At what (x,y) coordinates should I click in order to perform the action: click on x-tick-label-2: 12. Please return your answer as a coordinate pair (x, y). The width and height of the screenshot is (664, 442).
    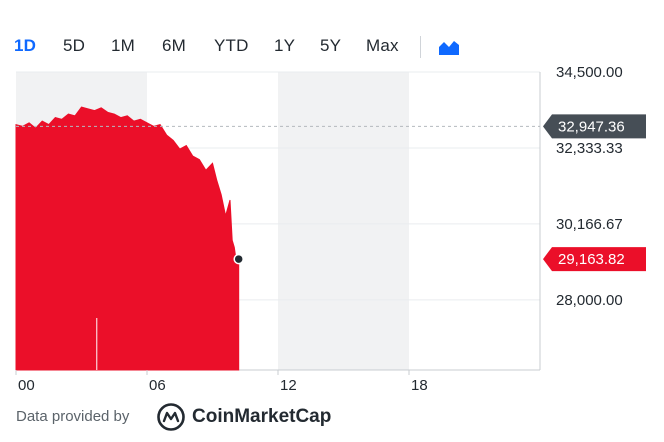
    Looking at the image, I should click on (288, 385).